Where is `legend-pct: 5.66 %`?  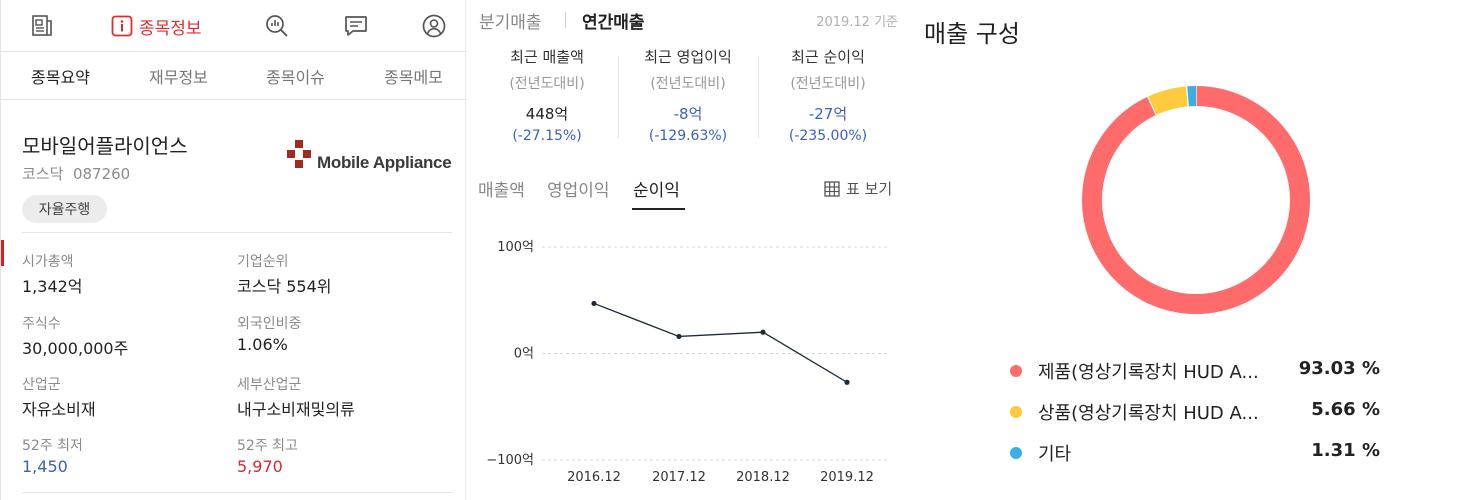 legend-pct: 5.66 % is located at coordinates (1345, 409).